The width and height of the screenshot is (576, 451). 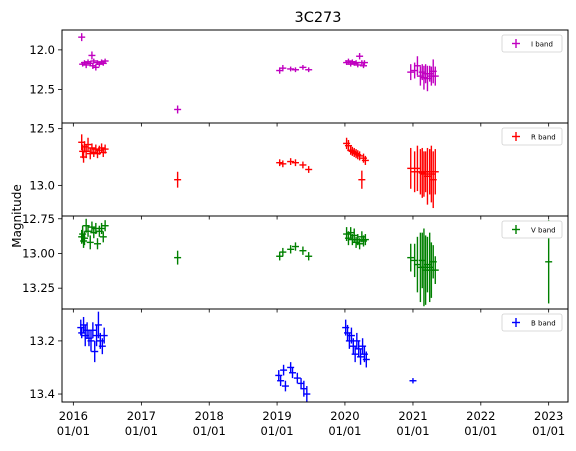 I want to click on x-tick-label: 2017, so click(x=141, y=416).